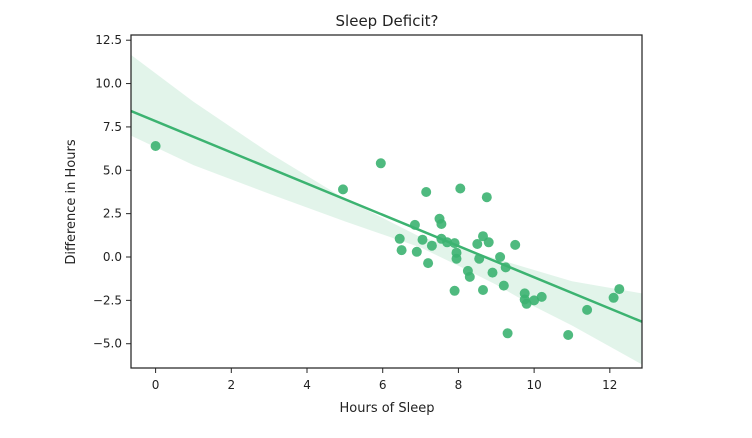  What do you see at coordinates (112, 127) in the screenshot?
I see `y-tick-label: 7.5` at bounding box center [112, 127].